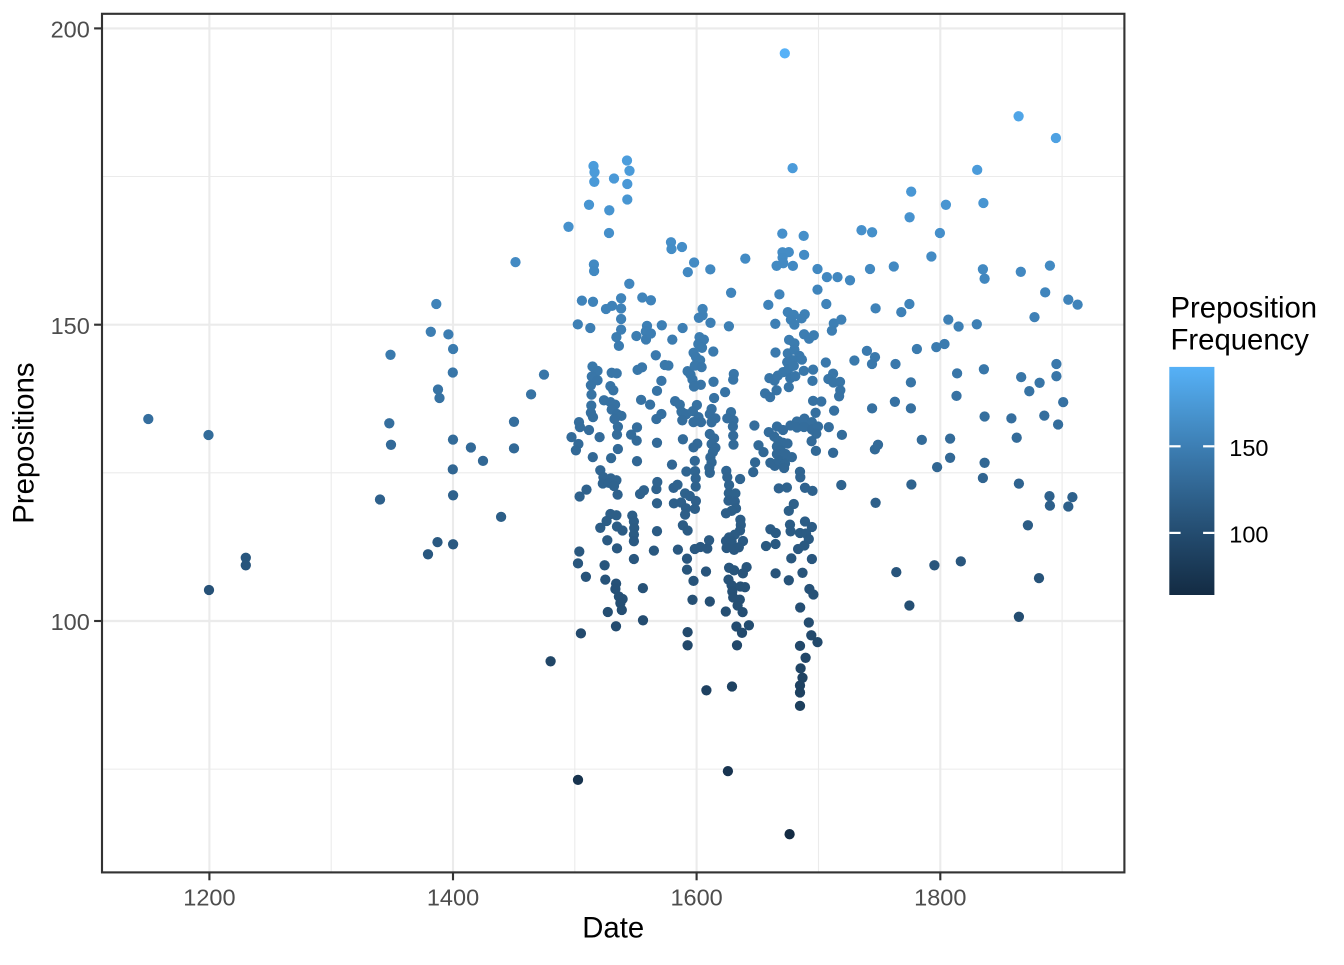  What do you see at coordinates (1240, 340) in the screenshot?
I see `svg-text: Frequency` at bounding box center [1240, 340].